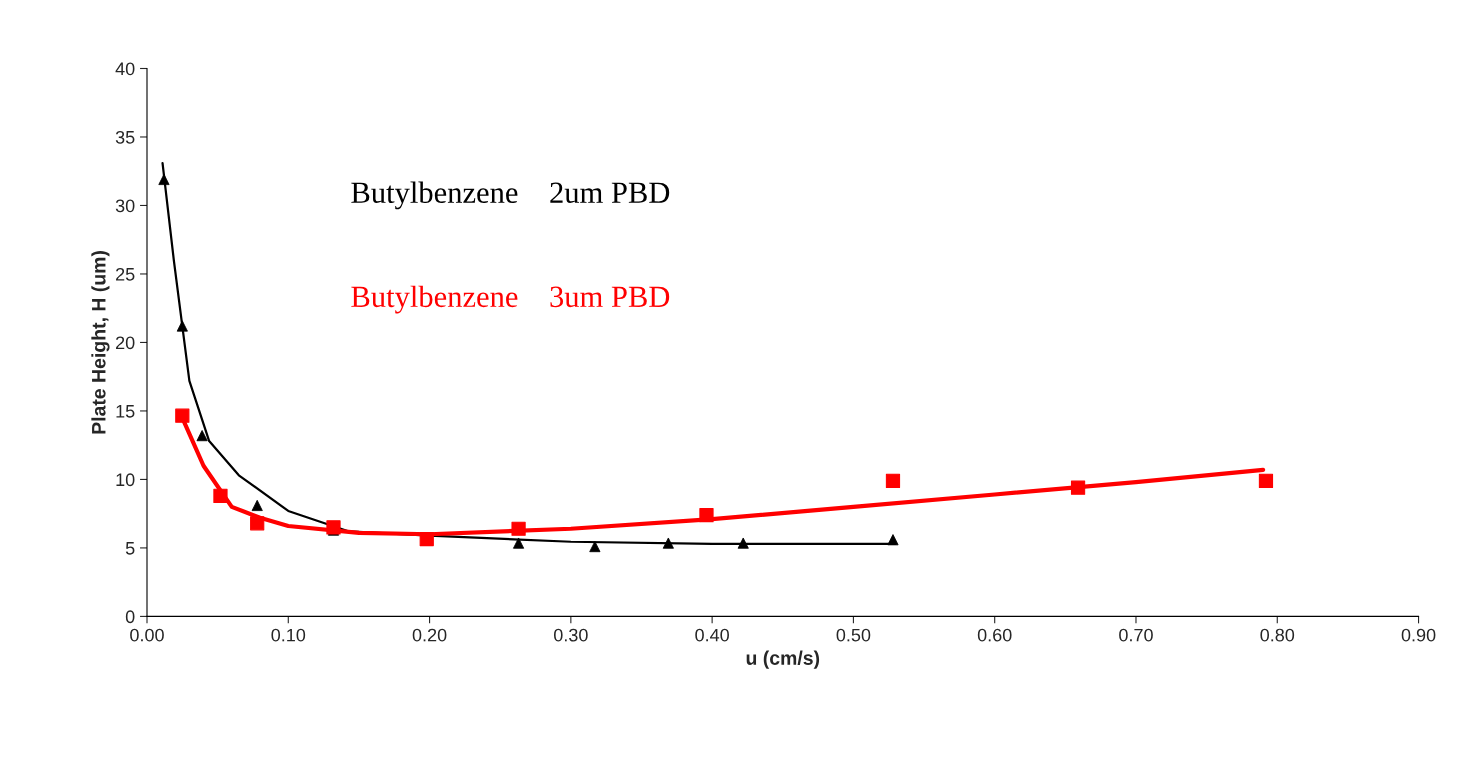 The height and width of the screenshot is (761, 1470). I want to click on y-tick-label: 35, so click(125, 137).